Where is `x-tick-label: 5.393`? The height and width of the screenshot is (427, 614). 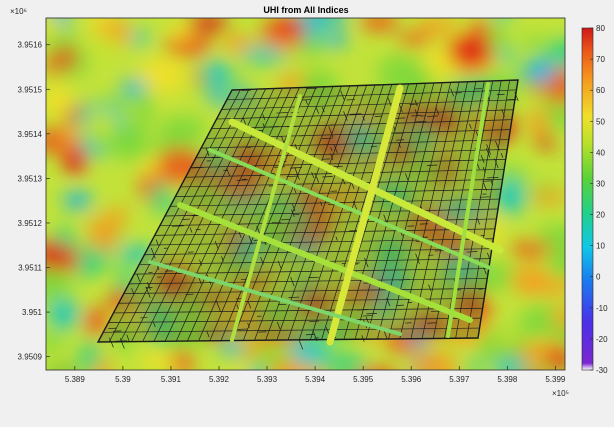
x-tick-label: 5.393 is located at coordinates (267, 379).